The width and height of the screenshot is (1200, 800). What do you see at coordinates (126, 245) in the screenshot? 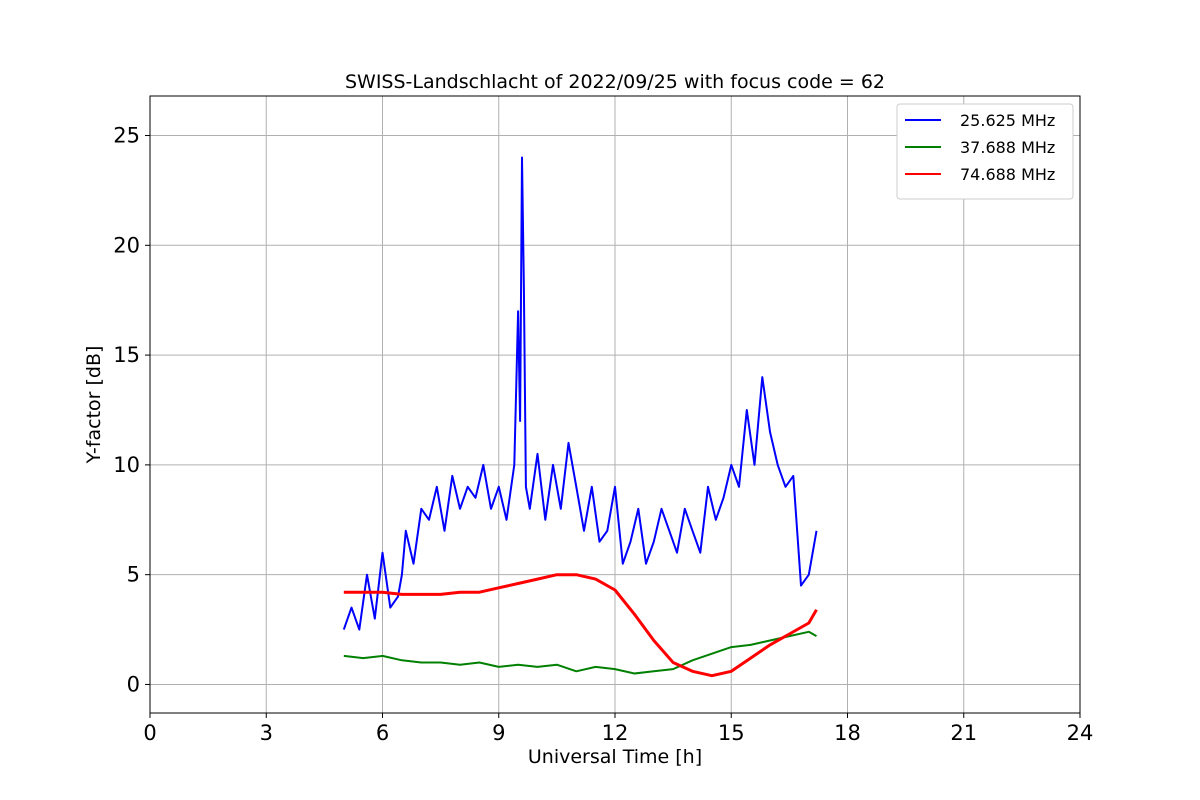
I see `y-tick-label: 20` at bounding box center [126, 245].